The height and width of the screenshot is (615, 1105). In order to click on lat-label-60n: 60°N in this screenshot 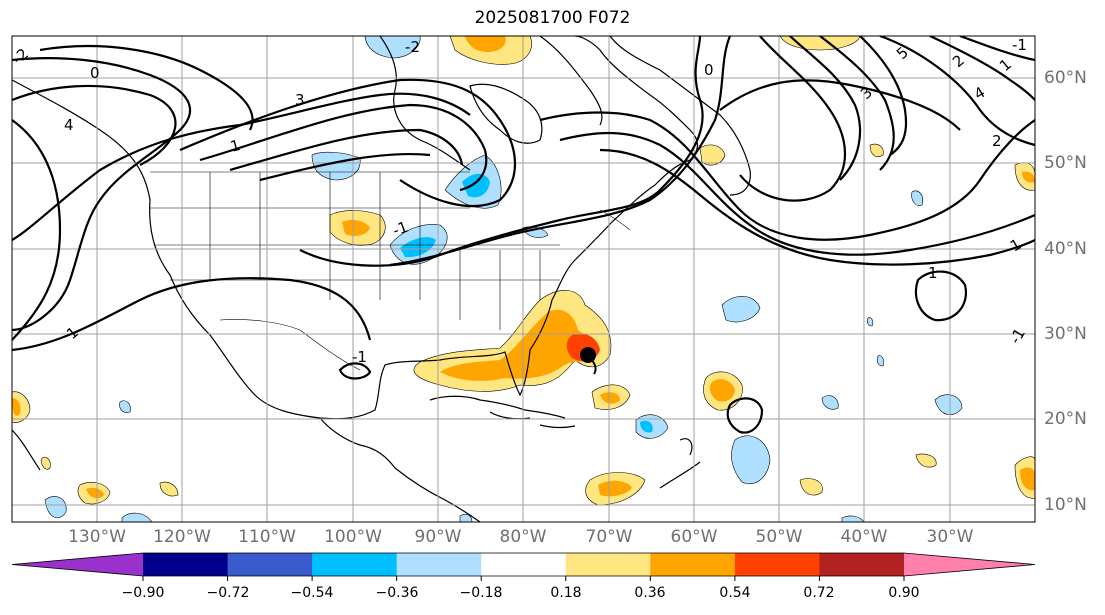, I will do `click(1065, 78)`.